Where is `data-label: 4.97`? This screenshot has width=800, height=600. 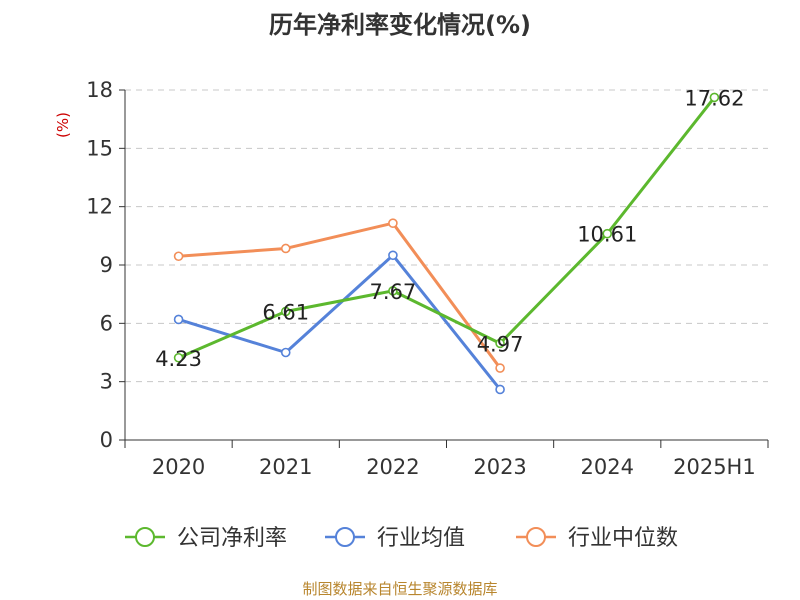 data-label: 4.97 is located at coordinates (500, 344).